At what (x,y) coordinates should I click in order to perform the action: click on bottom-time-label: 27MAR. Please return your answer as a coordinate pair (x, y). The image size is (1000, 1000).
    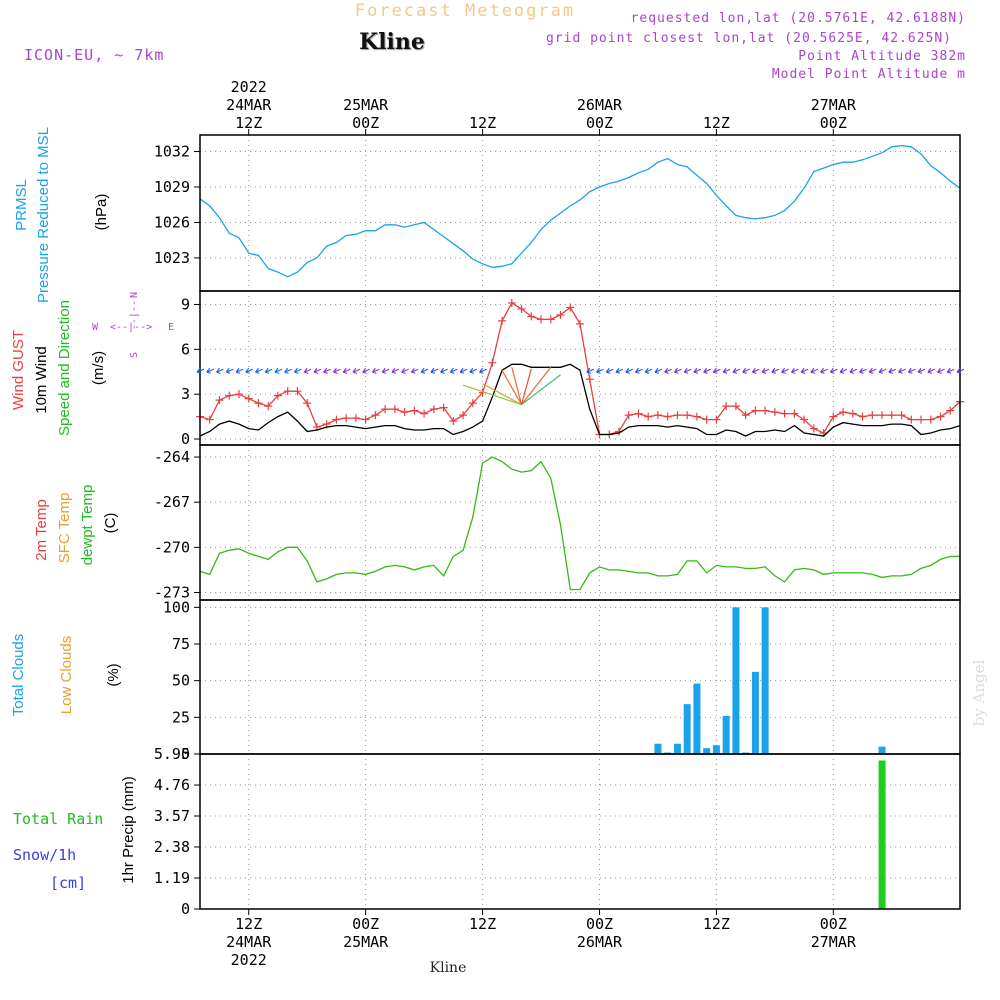
    Looking at the image, I should click on (834, 942).